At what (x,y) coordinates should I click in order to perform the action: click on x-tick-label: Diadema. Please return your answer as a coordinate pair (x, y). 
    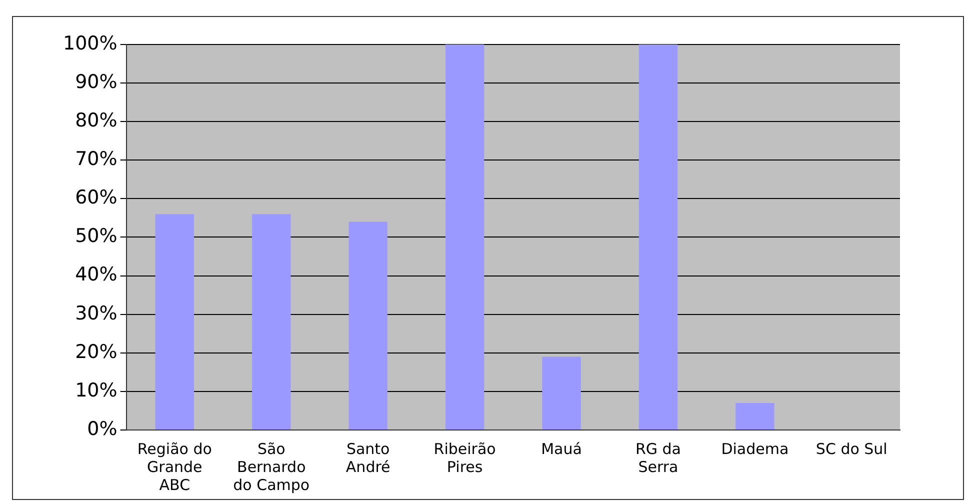
    Looking at the image, I should click on (755, 449).